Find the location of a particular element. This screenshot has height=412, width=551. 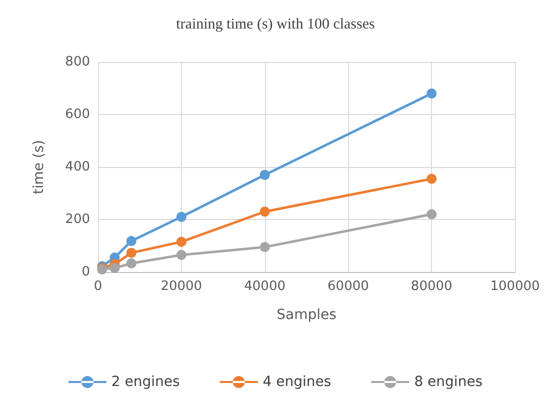

legend-label: 4 engines is located at coordinates (297, 382).